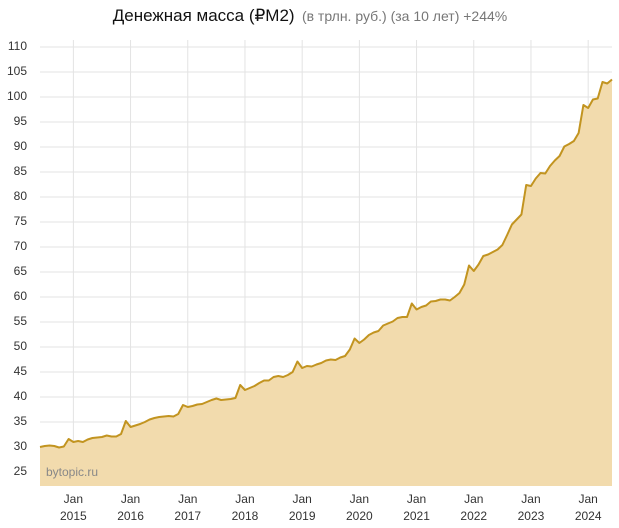  What do you see at coordinates (359, 507) in the screenshot?
I see `x-tick-label: Jan 2020` at bounding box center [359, 507].